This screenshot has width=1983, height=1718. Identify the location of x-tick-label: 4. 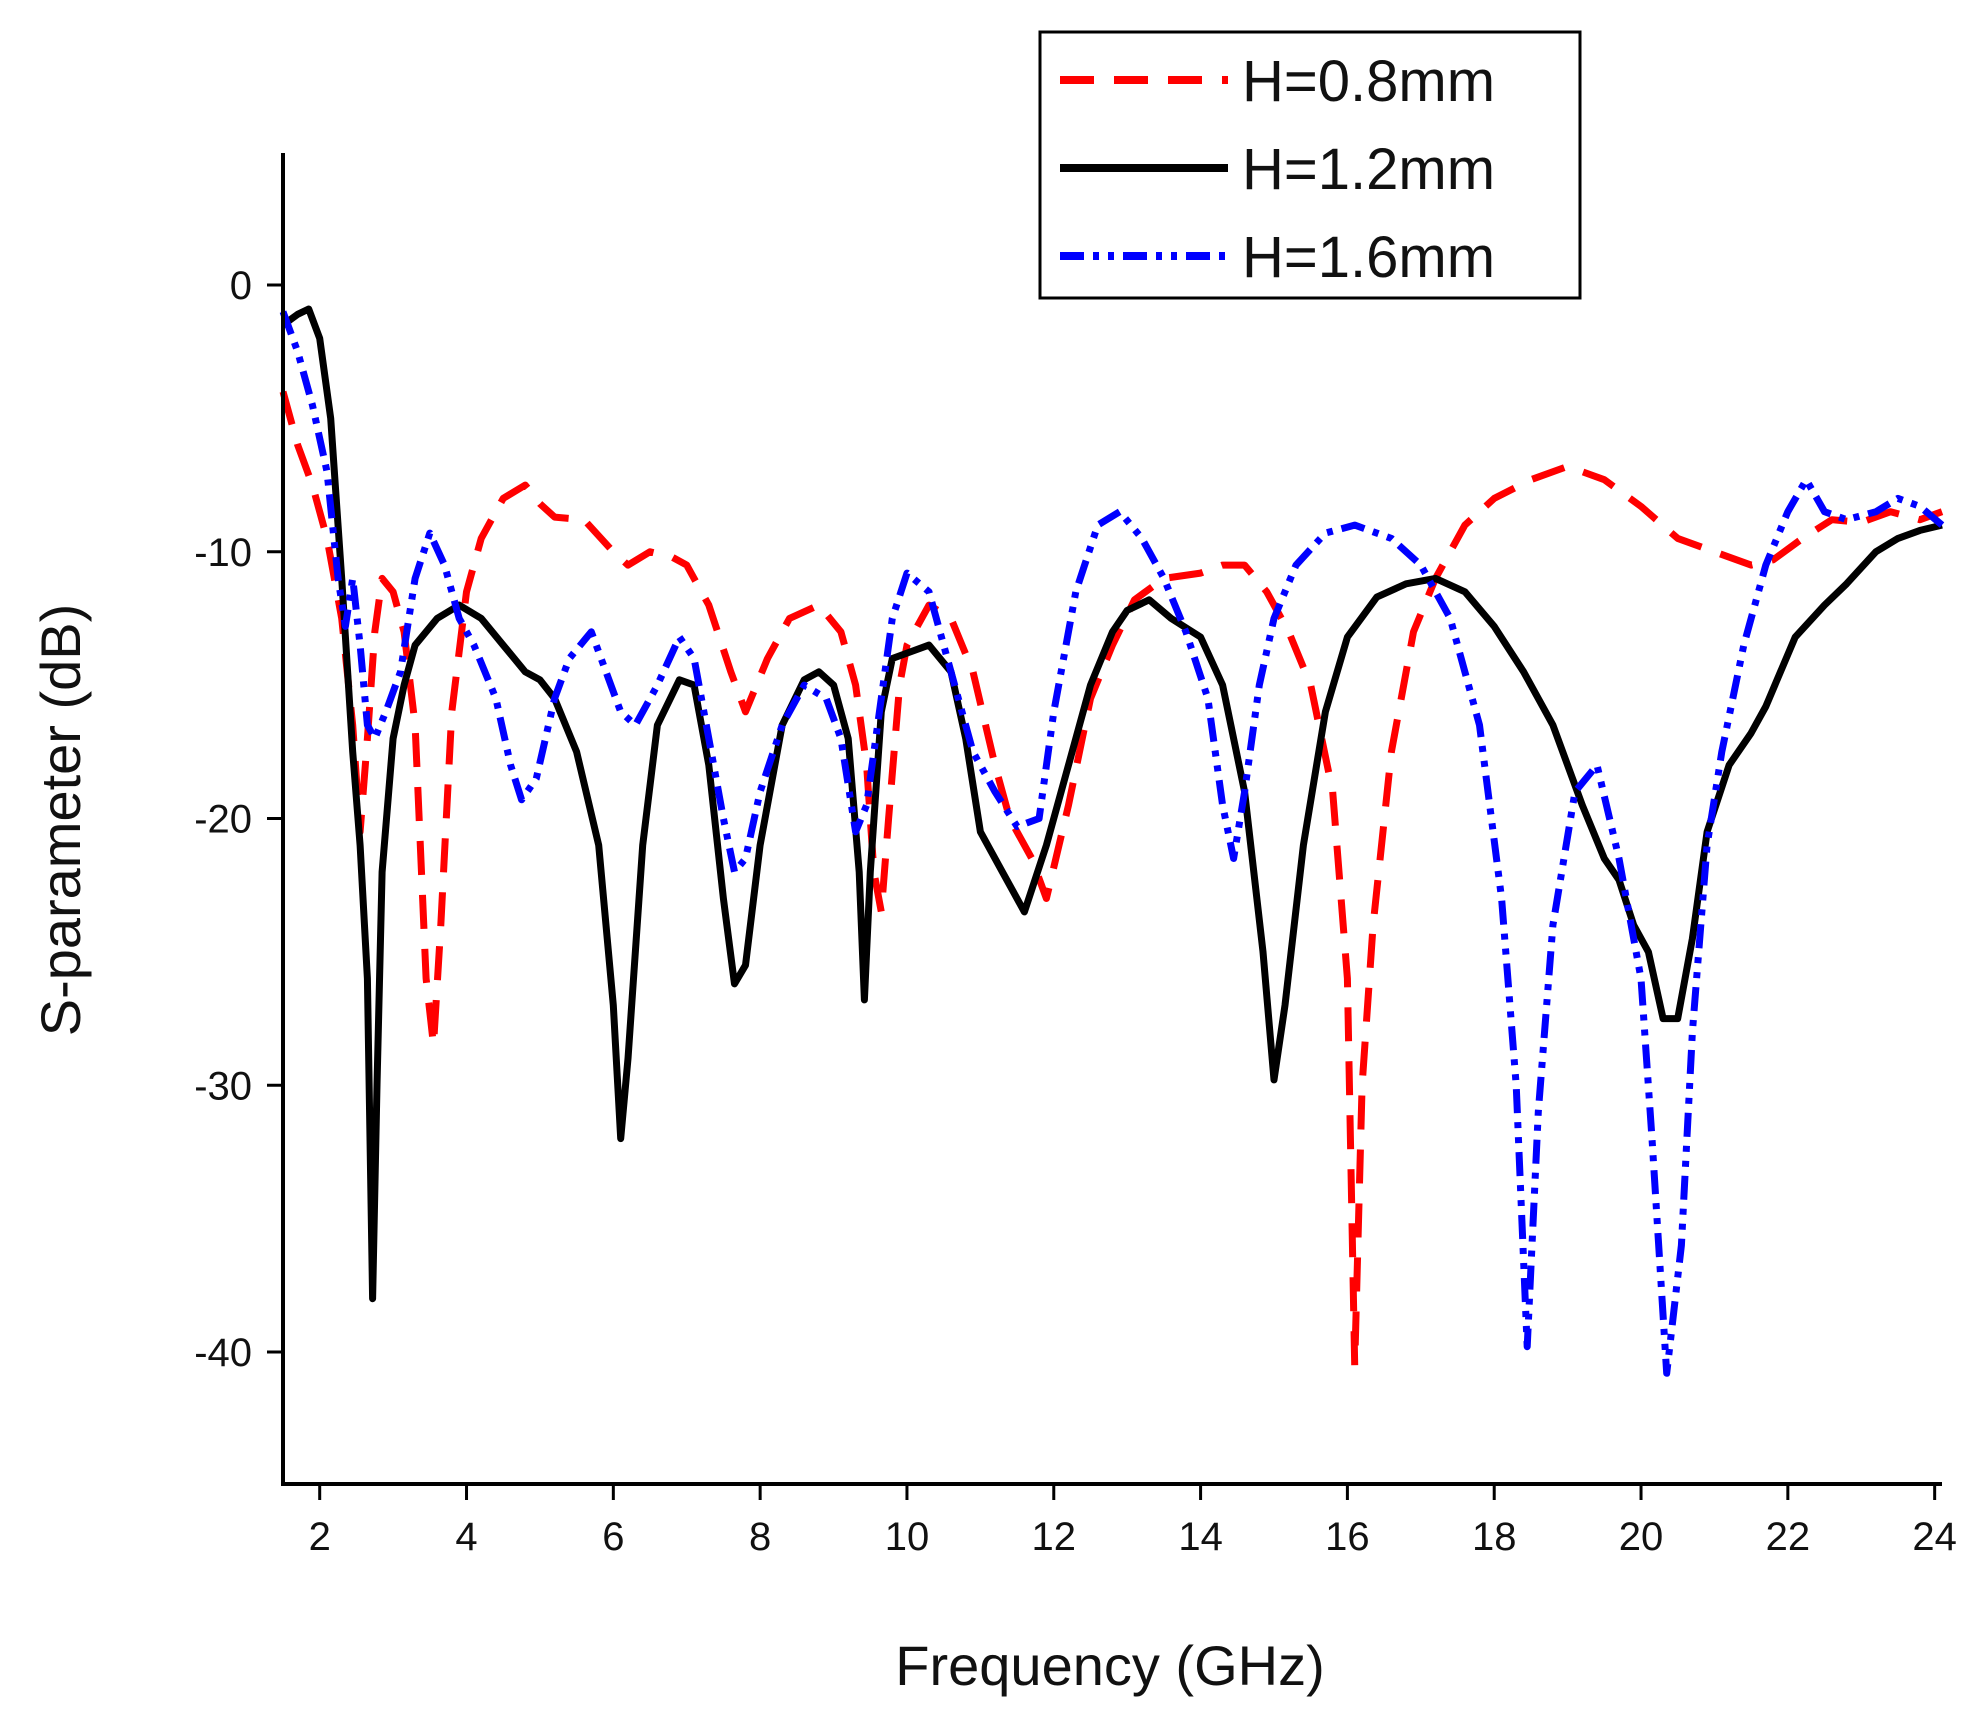
(466, 1537).